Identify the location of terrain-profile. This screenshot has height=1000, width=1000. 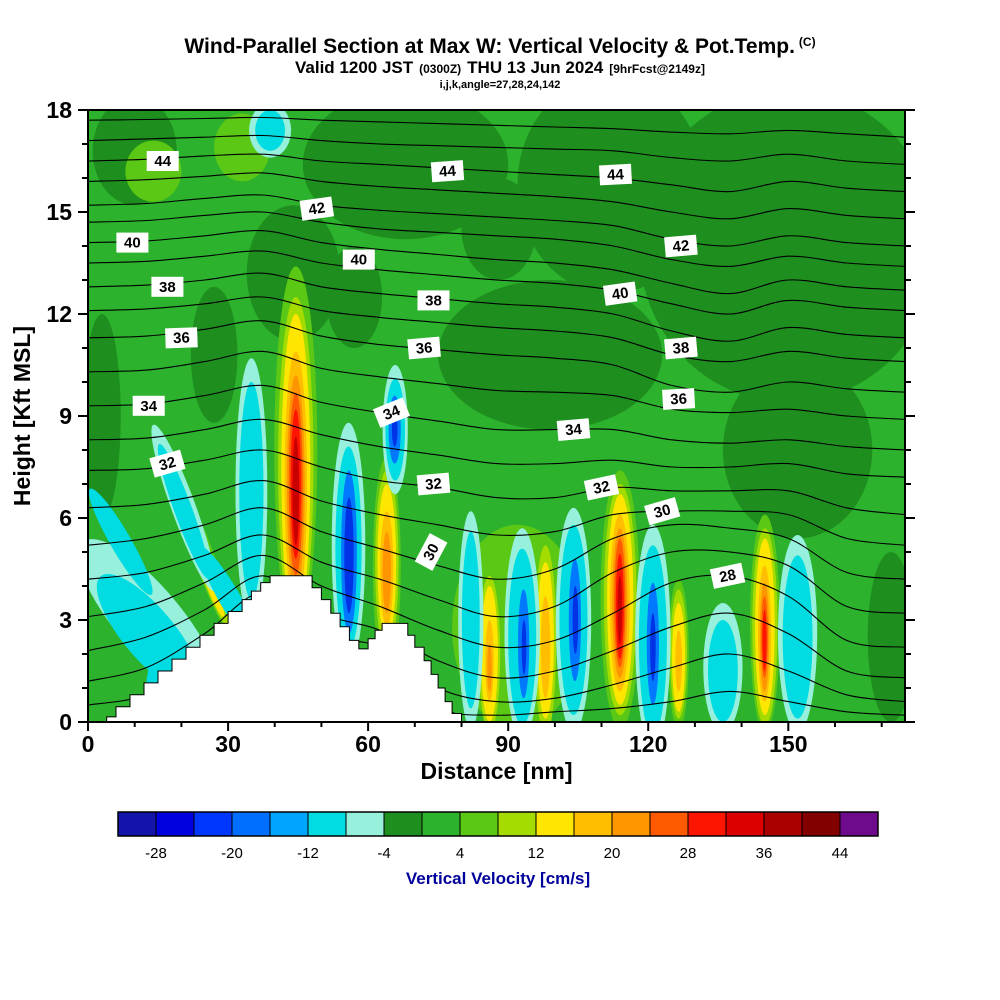
(284, 648).